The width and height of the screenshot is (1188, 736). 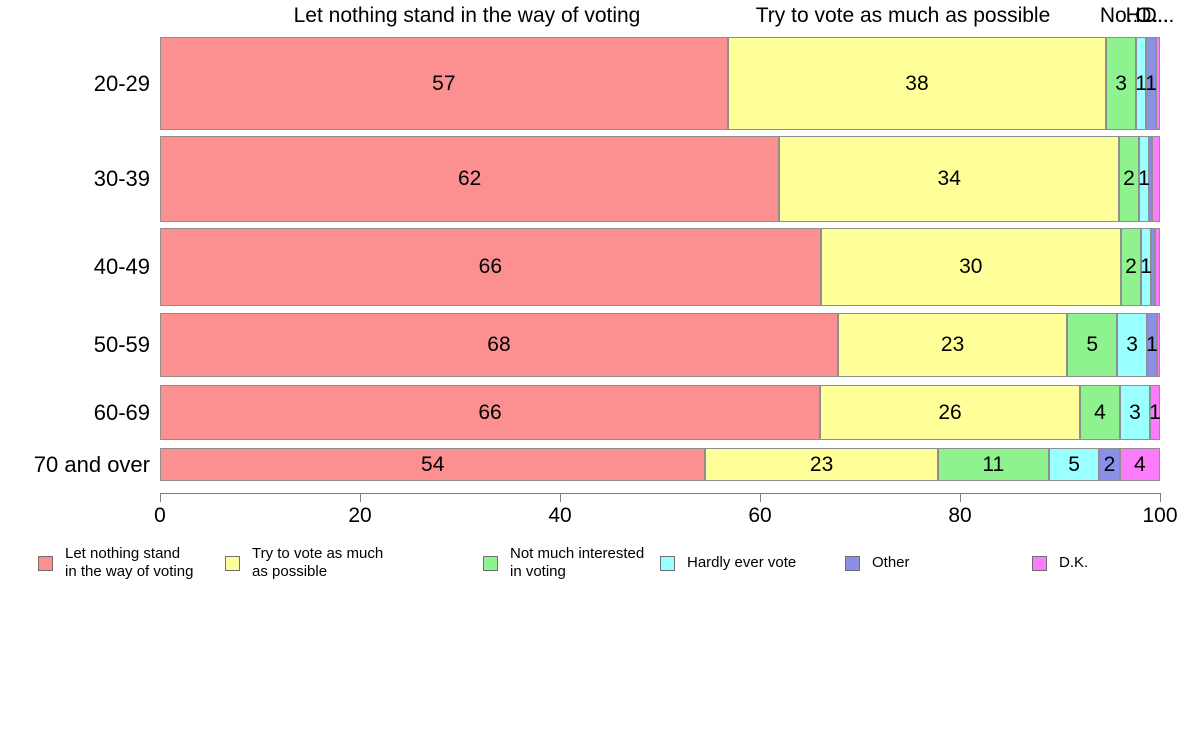 I want to click on bar-row: 68 23 5 3 1, so click(x=660, y=345).